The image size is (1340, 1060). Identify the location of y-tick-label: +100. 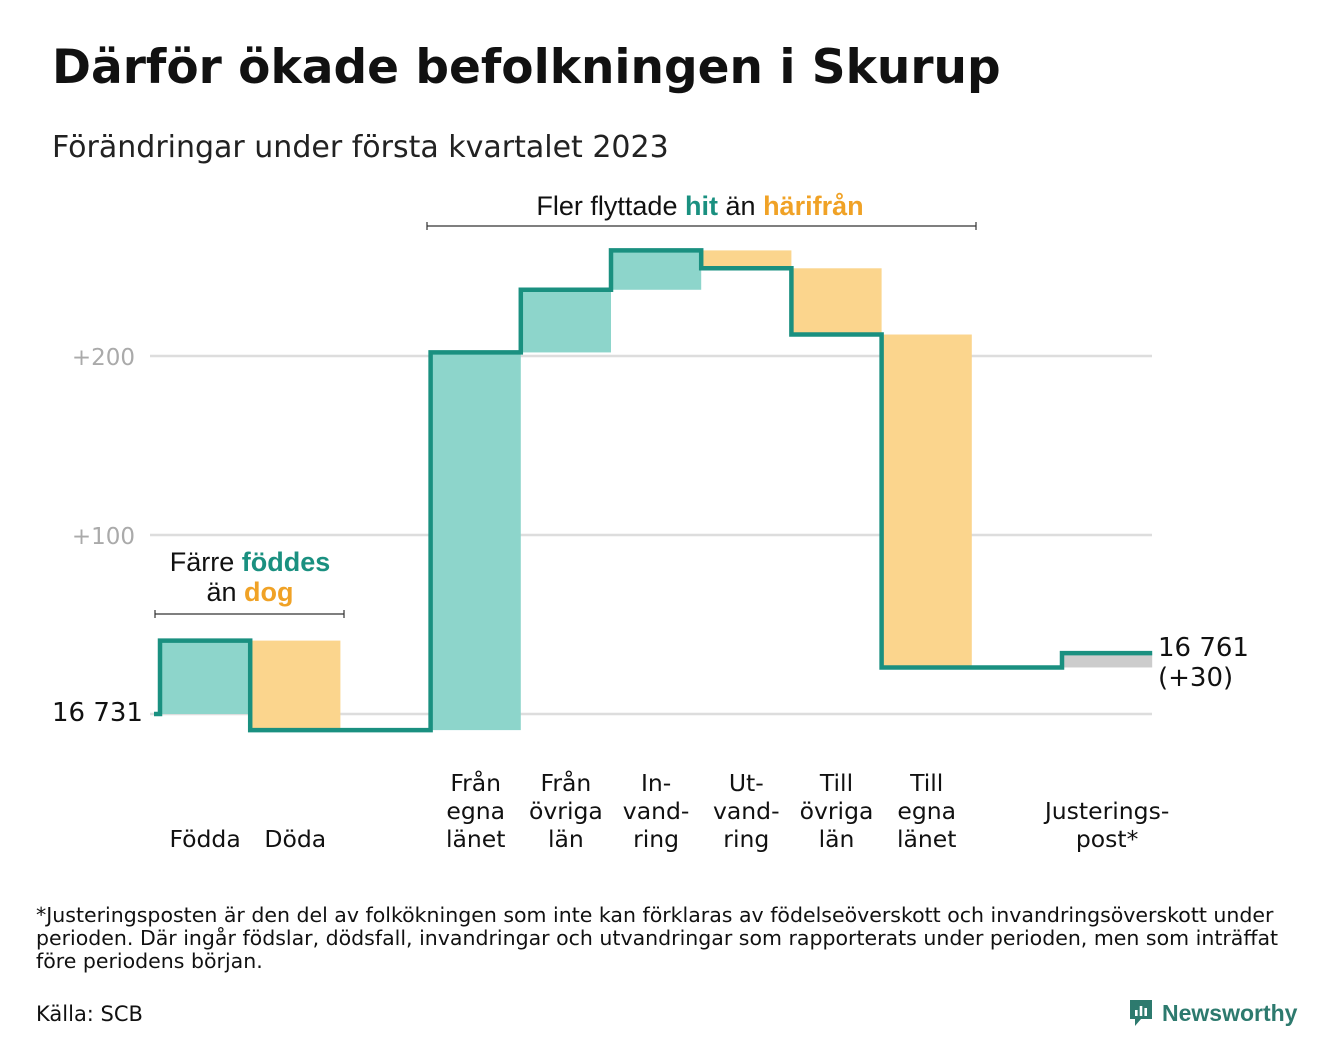
(103, 537).